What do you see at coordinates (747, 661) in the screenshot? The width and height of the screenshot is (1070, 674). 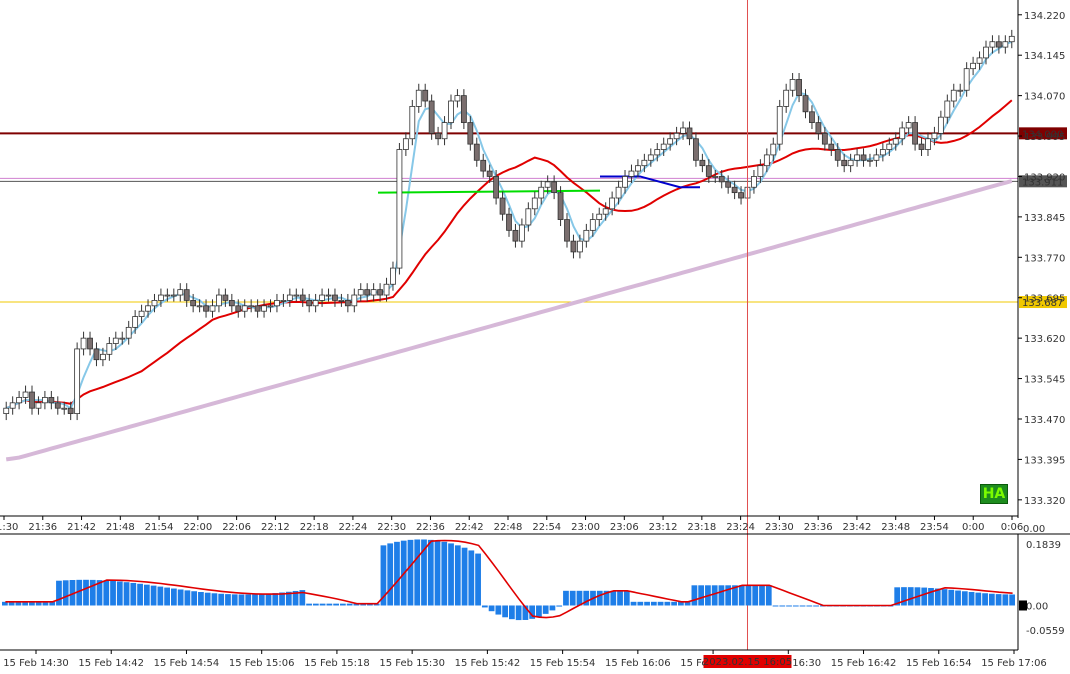 I see `cursor-time-tag` at bounding box center [747, 661].